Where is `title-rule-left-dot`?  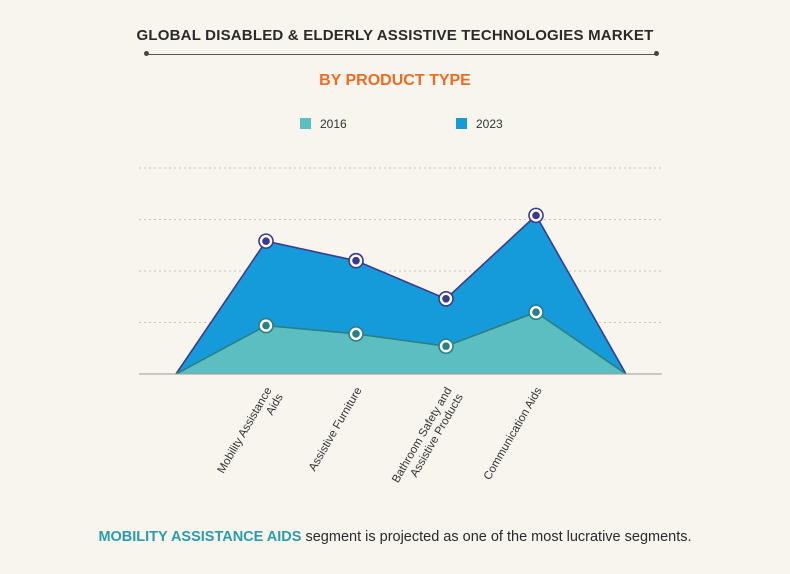 title-rule-left-dot is located at coordinates (146, 53).